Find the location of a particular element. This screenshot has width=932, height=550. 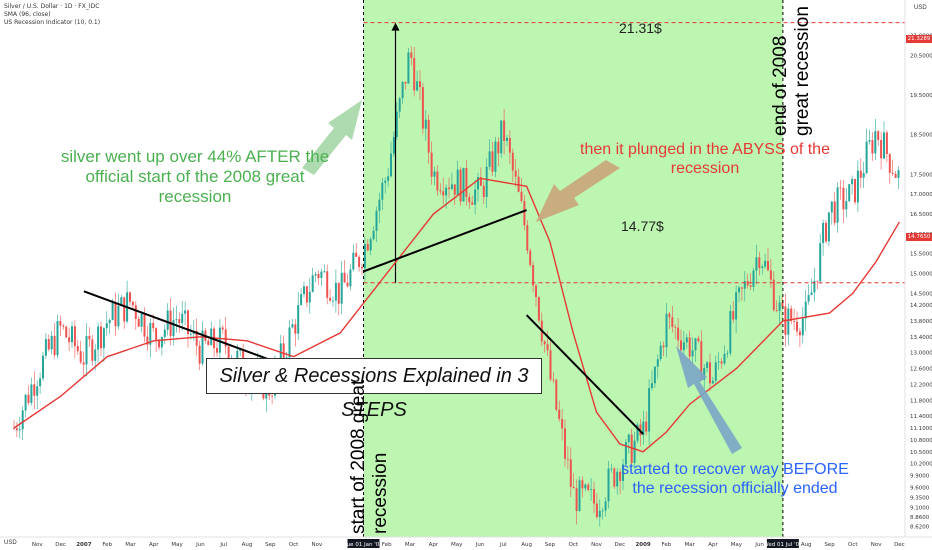

y-tick-label: 12.2000 is located at coordinates (921, 385).